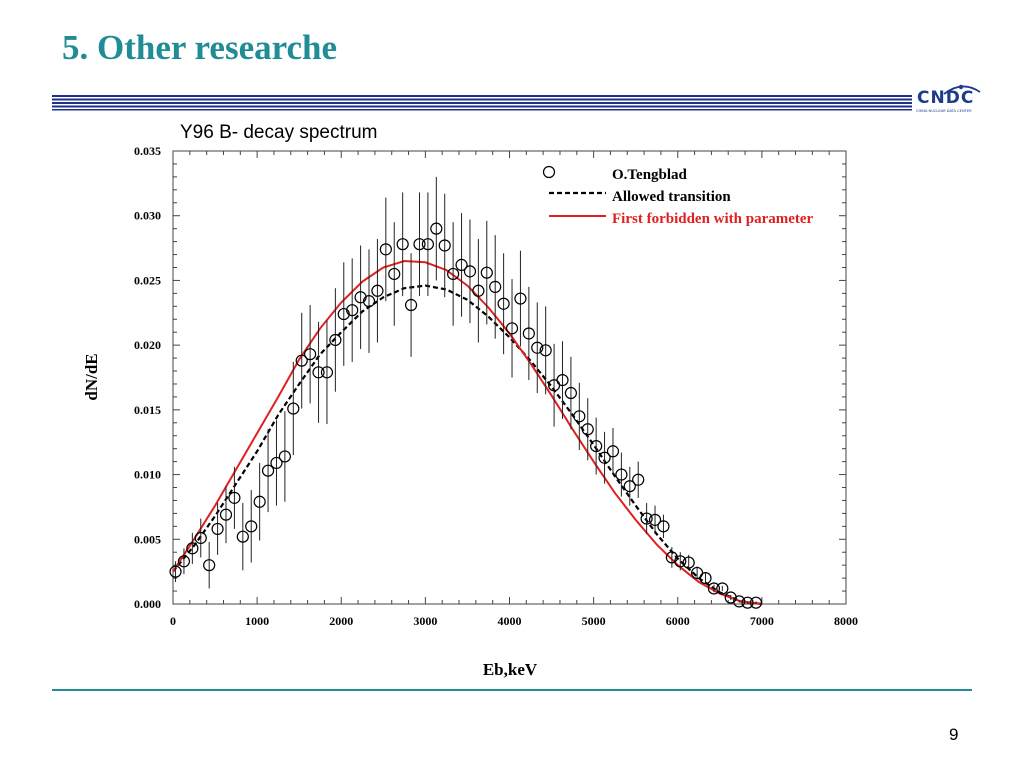  Describe the element at coordinates (147, 216) in the screenshot. I see `y-tick-label: 0.030` at that location.